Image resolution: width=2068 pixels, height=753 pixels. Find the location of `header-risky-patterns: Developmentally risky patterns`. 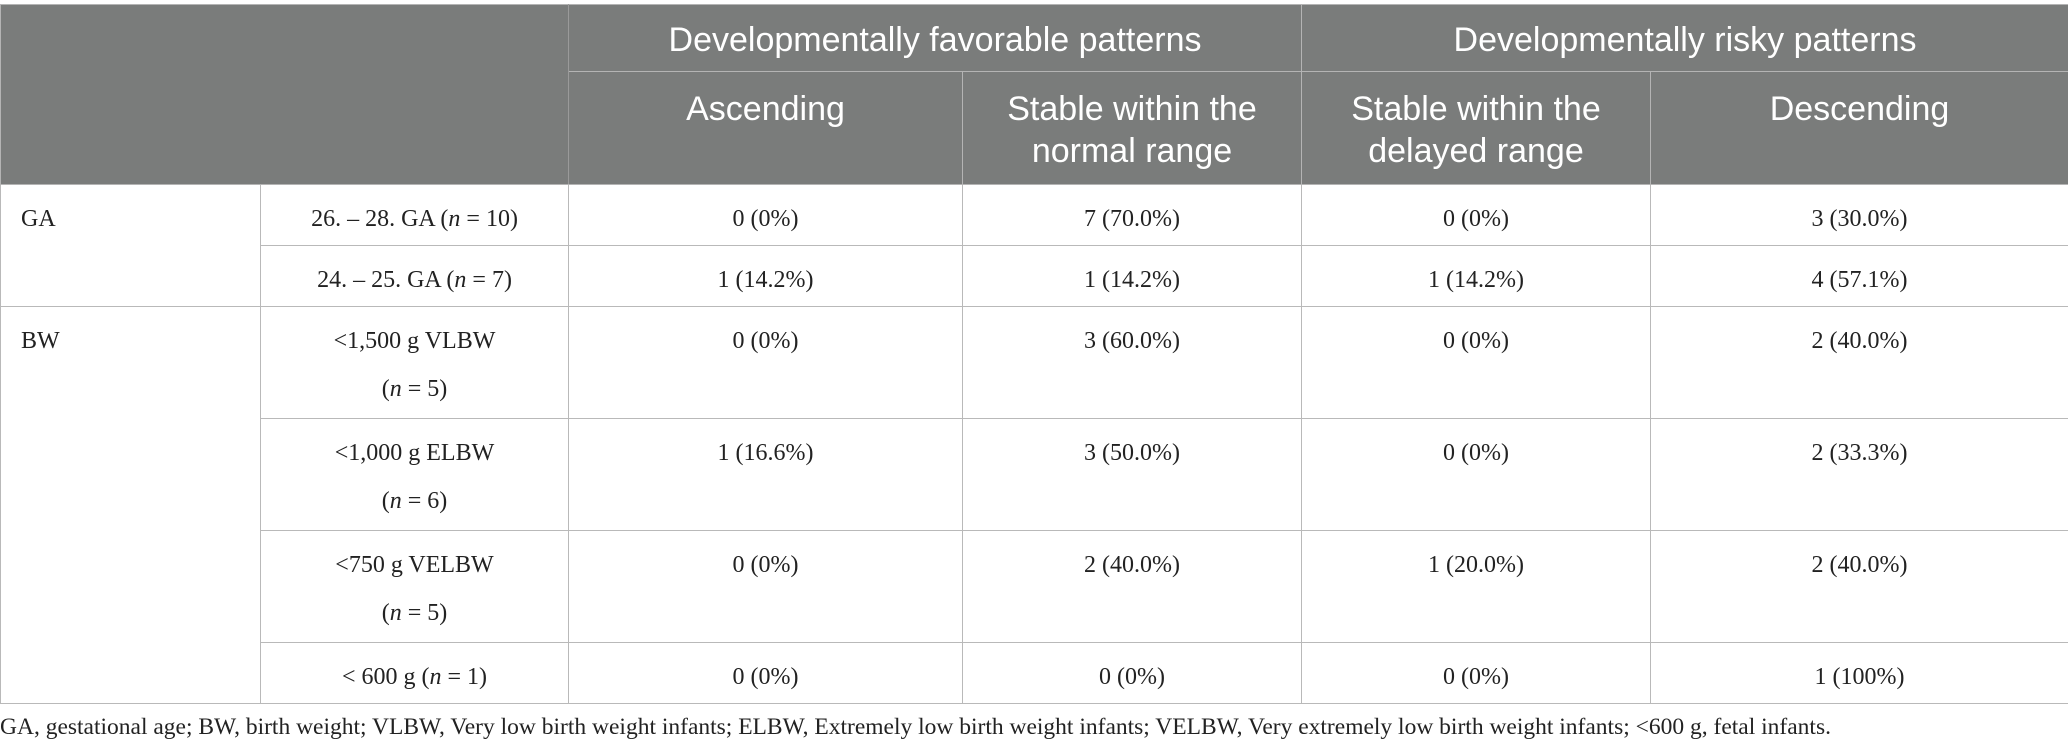

header-risky-patterns: Developmentally risky patterns is located at coordinates (1684, 38).